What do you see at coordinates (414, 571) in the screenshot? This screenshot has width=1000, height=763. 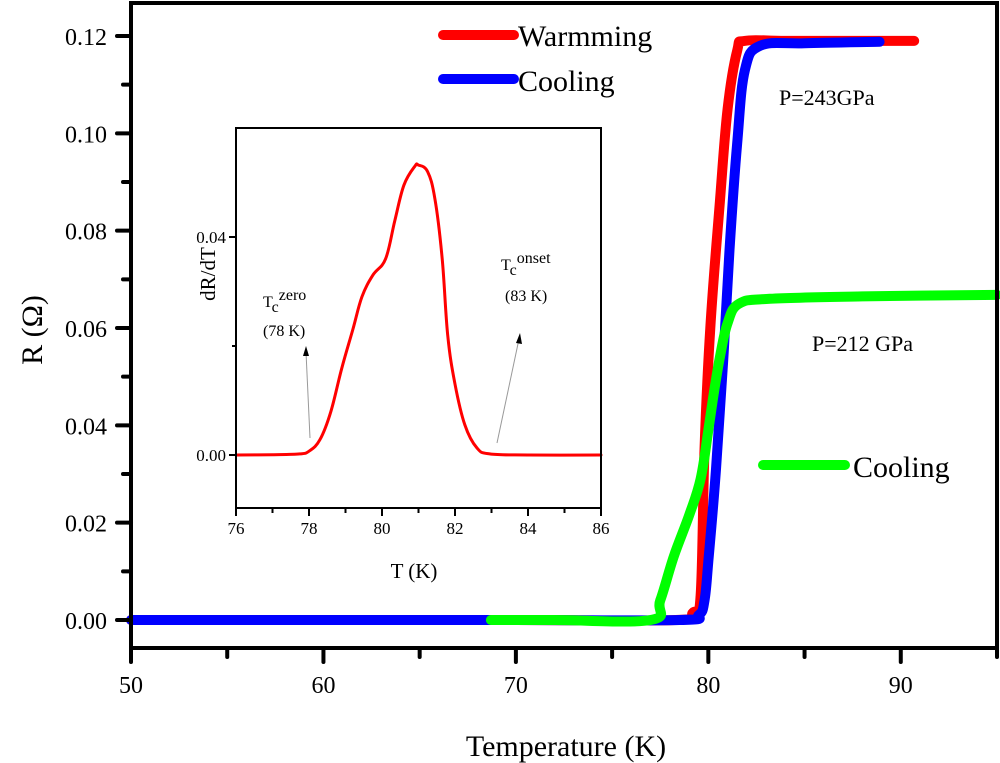 I see `inset-x-axis-title: T (K)` at bounding box center [414, 571].